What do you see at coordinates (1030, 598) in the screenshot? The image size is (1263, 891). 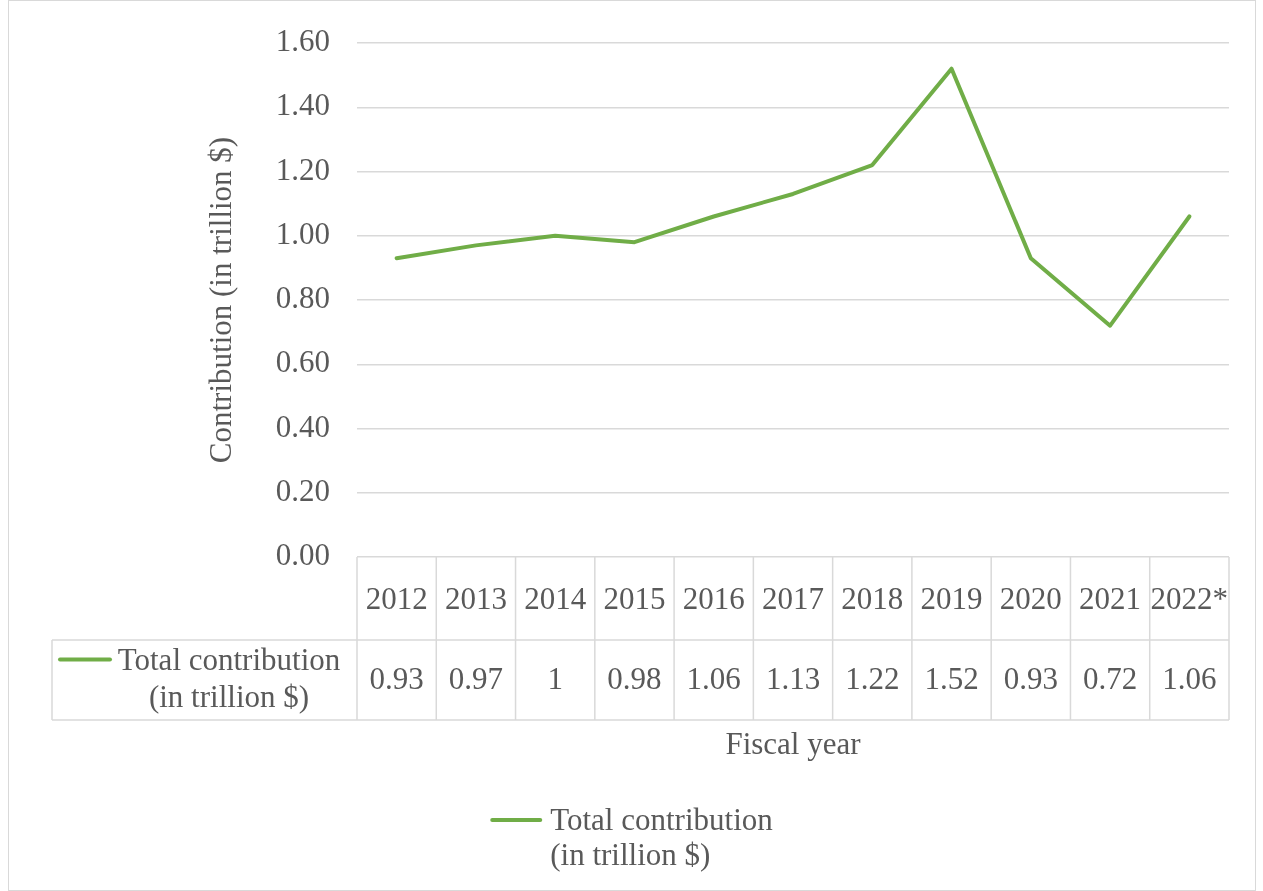 I see `x-tick-label: 2020` at bounding box center [1030, 598].